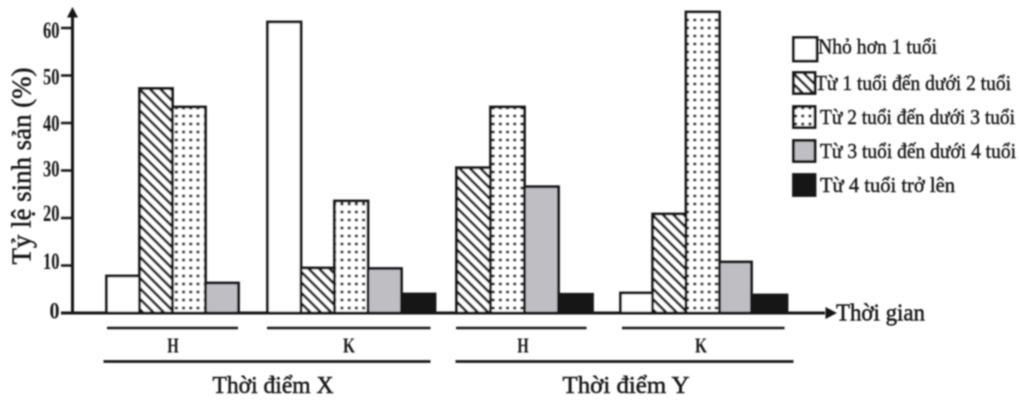  I want to click on svg-text: Từ 4 tuổi trở lên, so click(887, 185).